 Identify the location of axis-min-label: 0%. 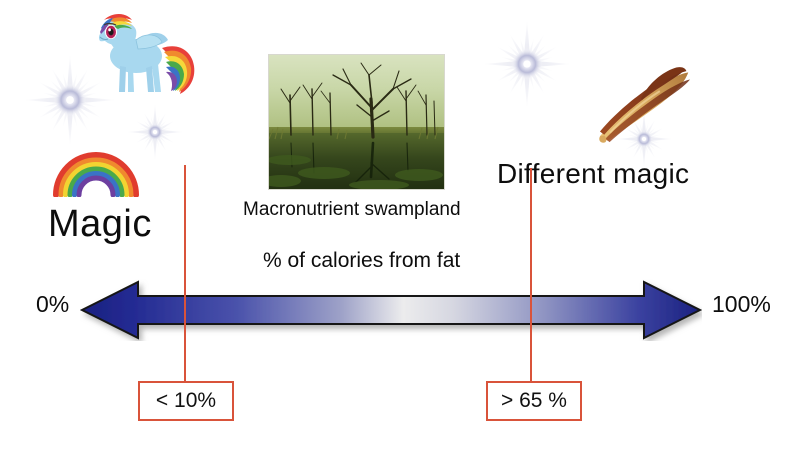
(53, 304).